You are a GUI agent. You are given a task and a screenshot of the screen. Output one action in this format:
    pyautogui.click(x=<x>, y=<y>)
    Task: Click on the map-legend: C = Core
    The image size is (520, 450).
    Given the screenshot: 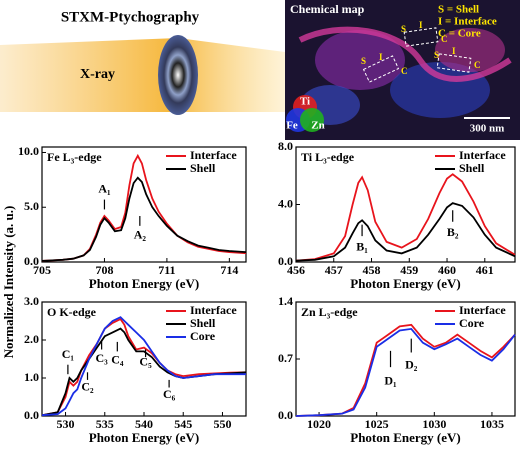 What is the action you would take?
    pyautogui.click(x=459, y=34)
    